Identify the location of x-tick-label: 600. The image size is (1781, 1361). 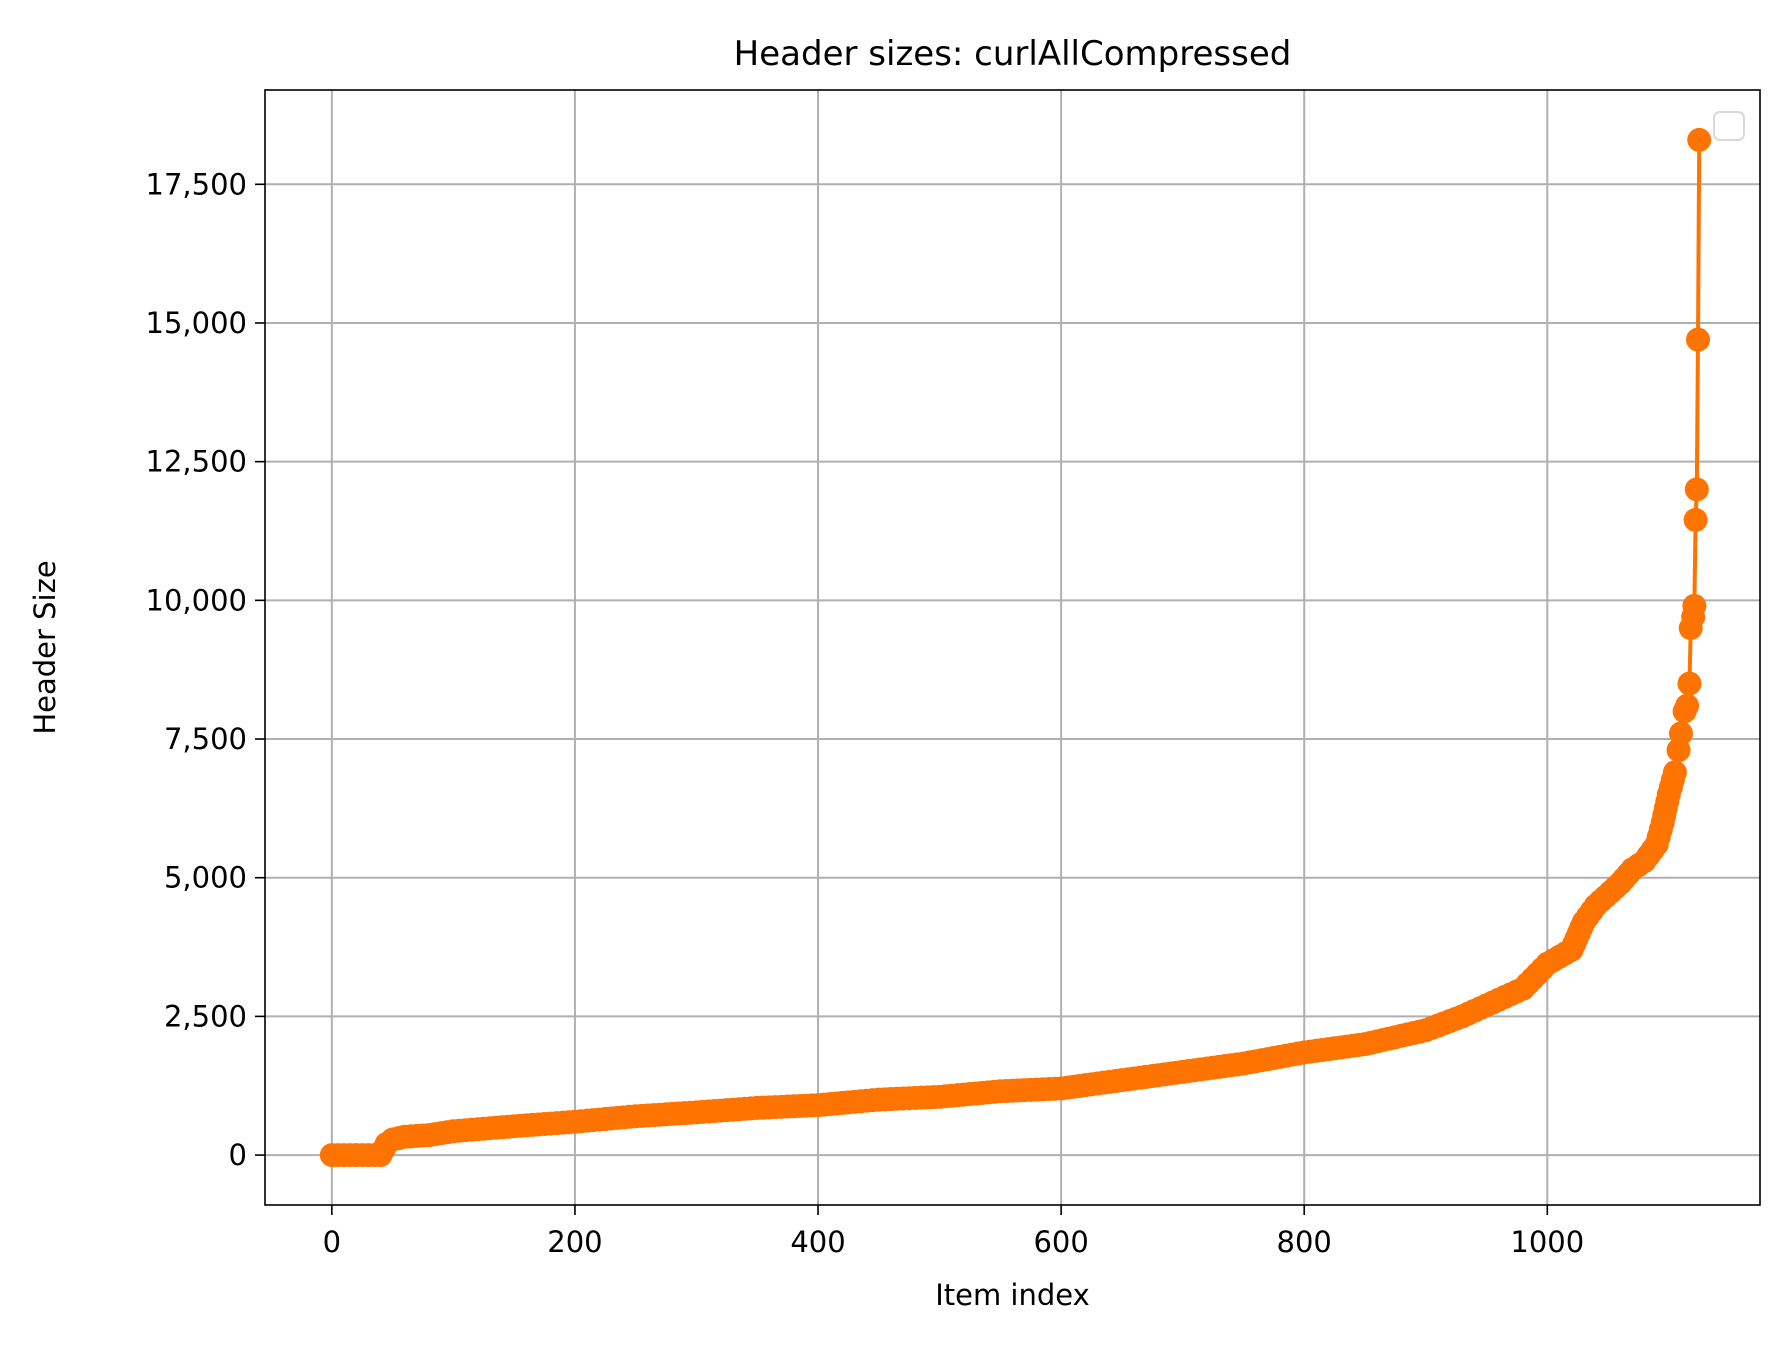
(1060, 1242).